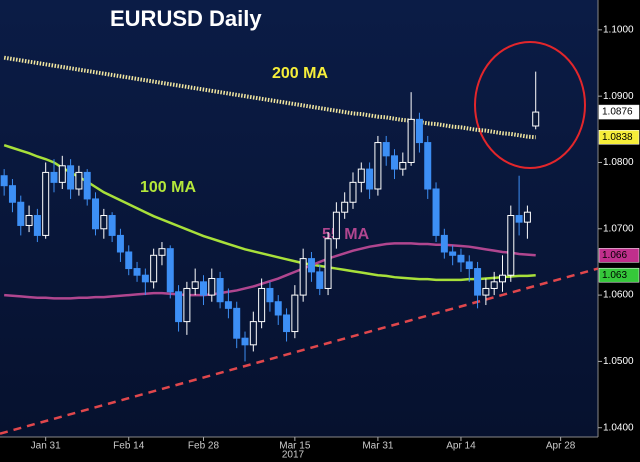 The image size is (640, 462). I want to click on price-marker-label: 1.066, so click(614, 255).